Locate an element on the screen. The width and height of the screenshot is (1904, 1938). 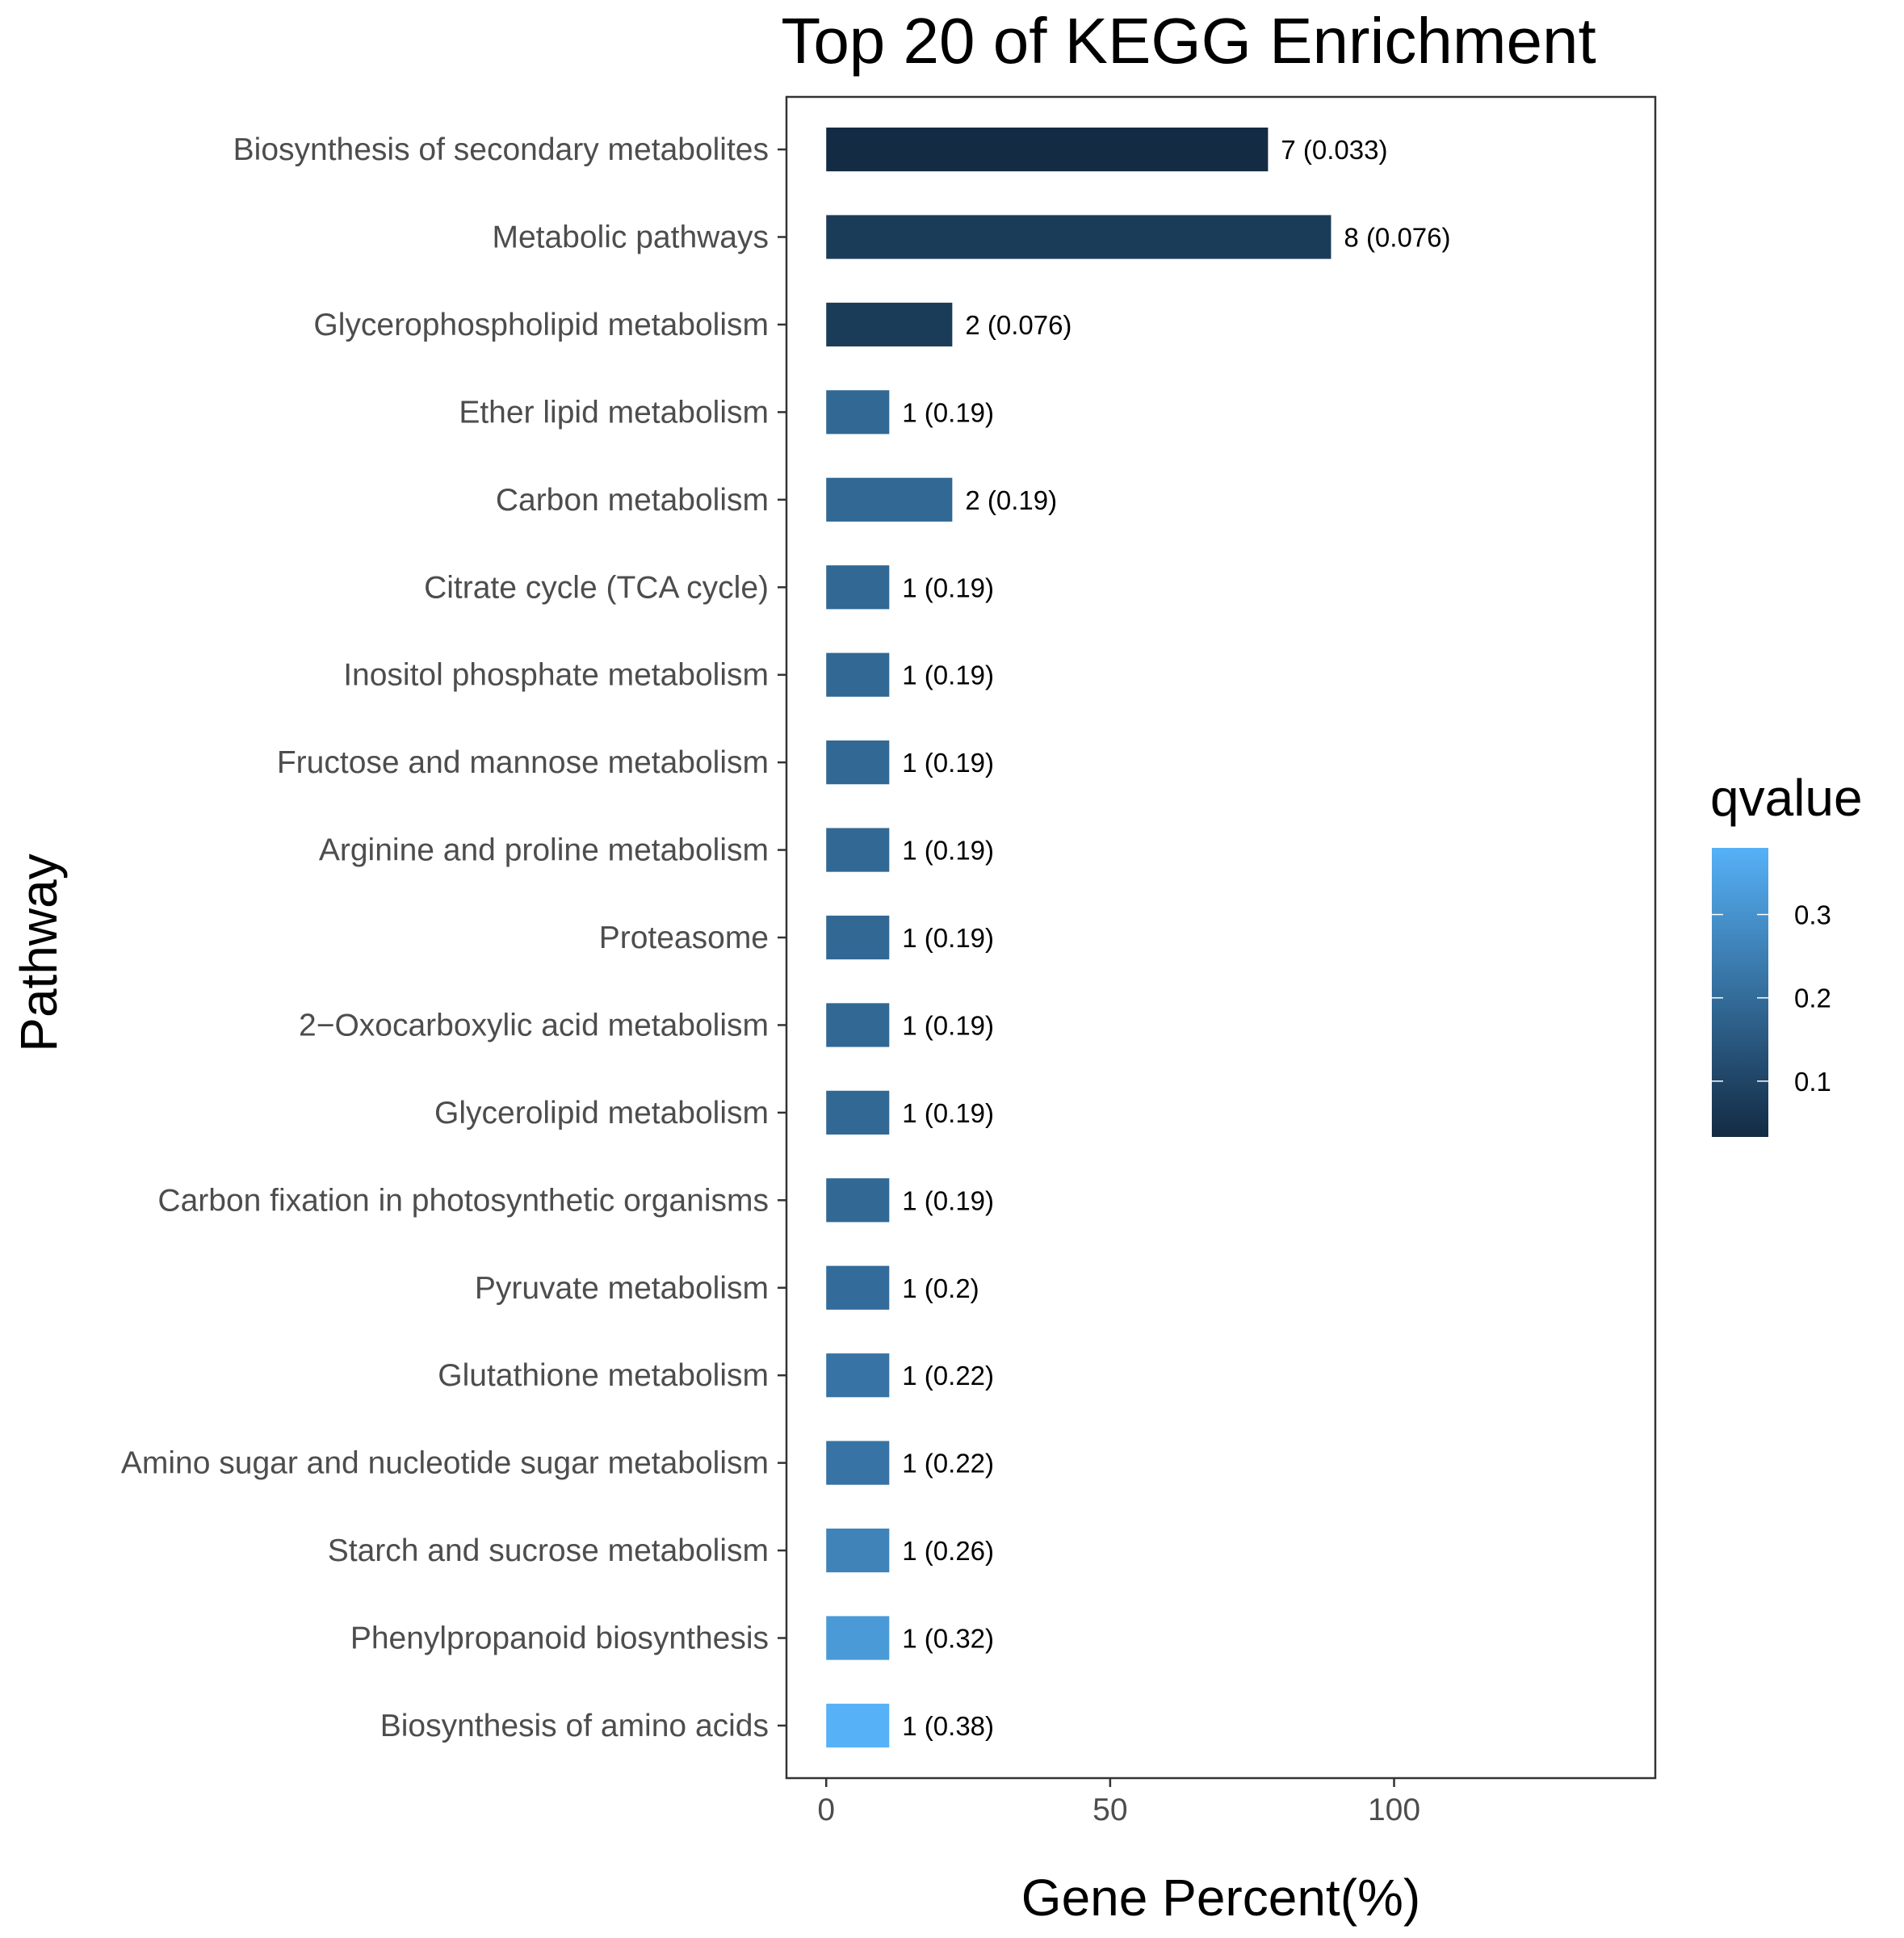
y-tick-label: Ether lipid metabolism is located at coordinates (614, 413).